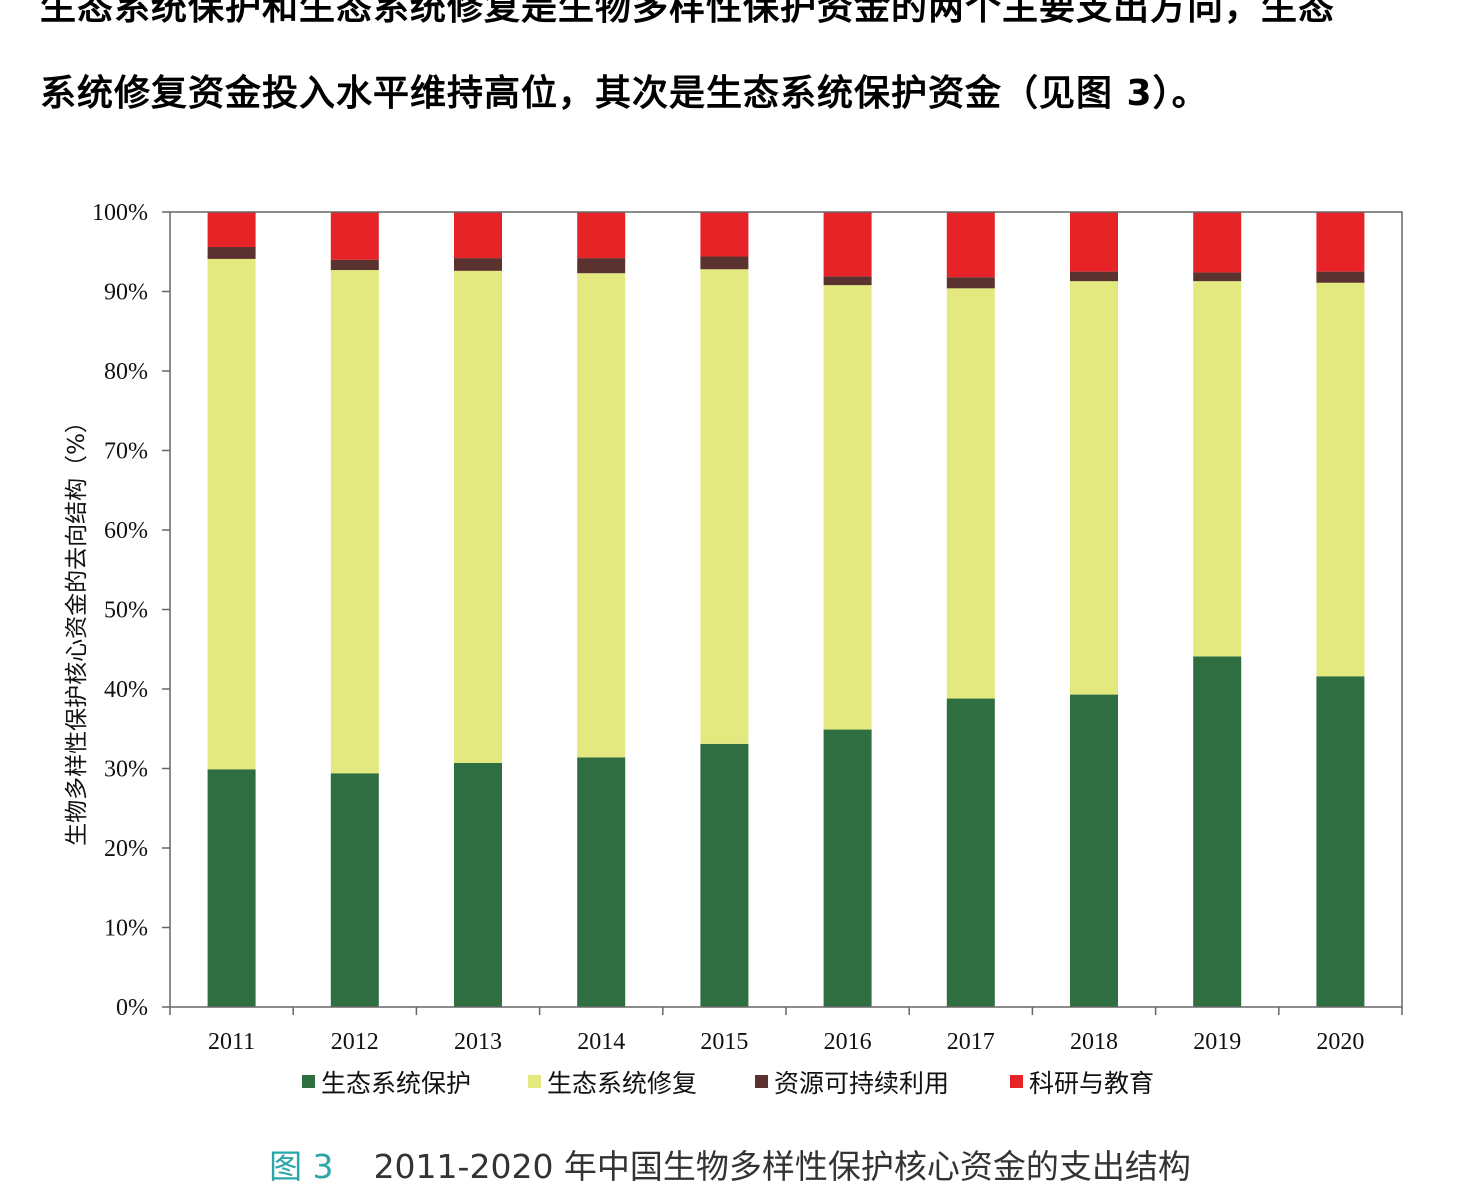  Describe the element at coordinates (971, 1042) in the screenshot. I see `x-tick-label-2017: 2017` at that location.